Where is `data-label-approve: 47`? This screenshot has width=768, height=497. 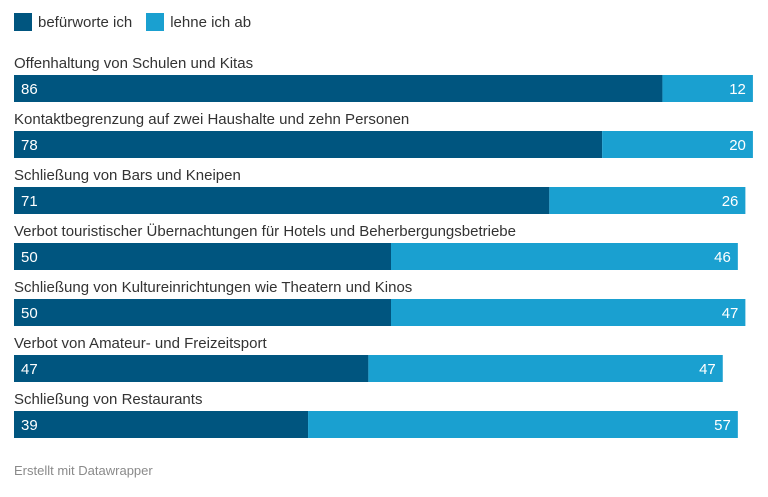 data-label-approve: 47 is located at coordinates (29, 369).